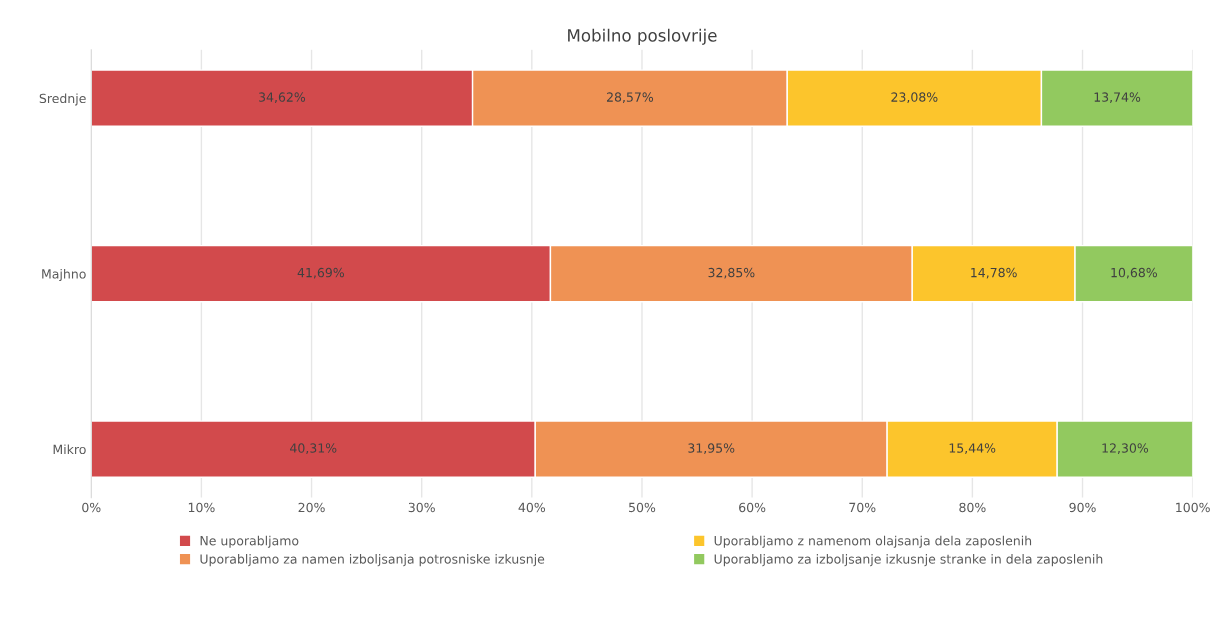 The width and height of the screenshot is (1217, 622). Describe the element at coordinates (64, 275) in the screenshot. I see `y-tick-label: Majhno` at that location.